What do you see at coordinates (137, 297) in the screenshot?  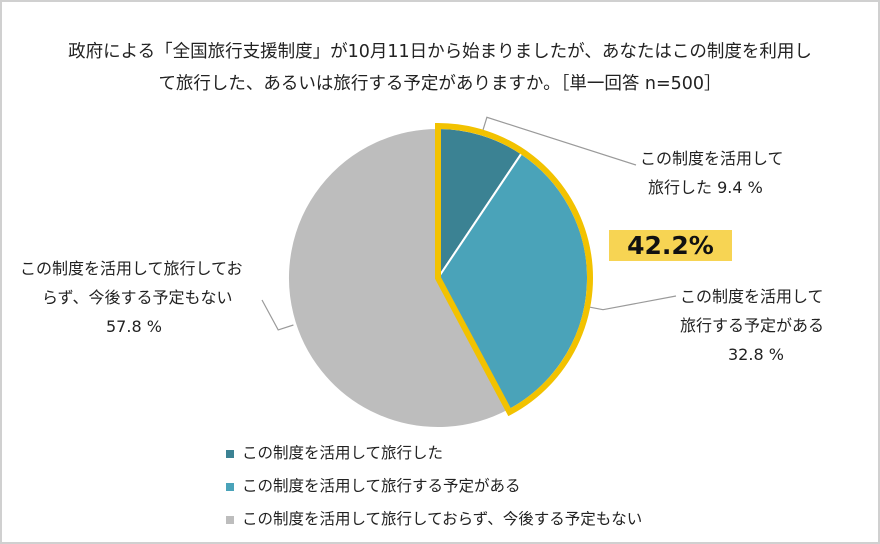 I see `data-label-no-plan-line2: らず、今後する予定もない` at bounding box center [137, 297].